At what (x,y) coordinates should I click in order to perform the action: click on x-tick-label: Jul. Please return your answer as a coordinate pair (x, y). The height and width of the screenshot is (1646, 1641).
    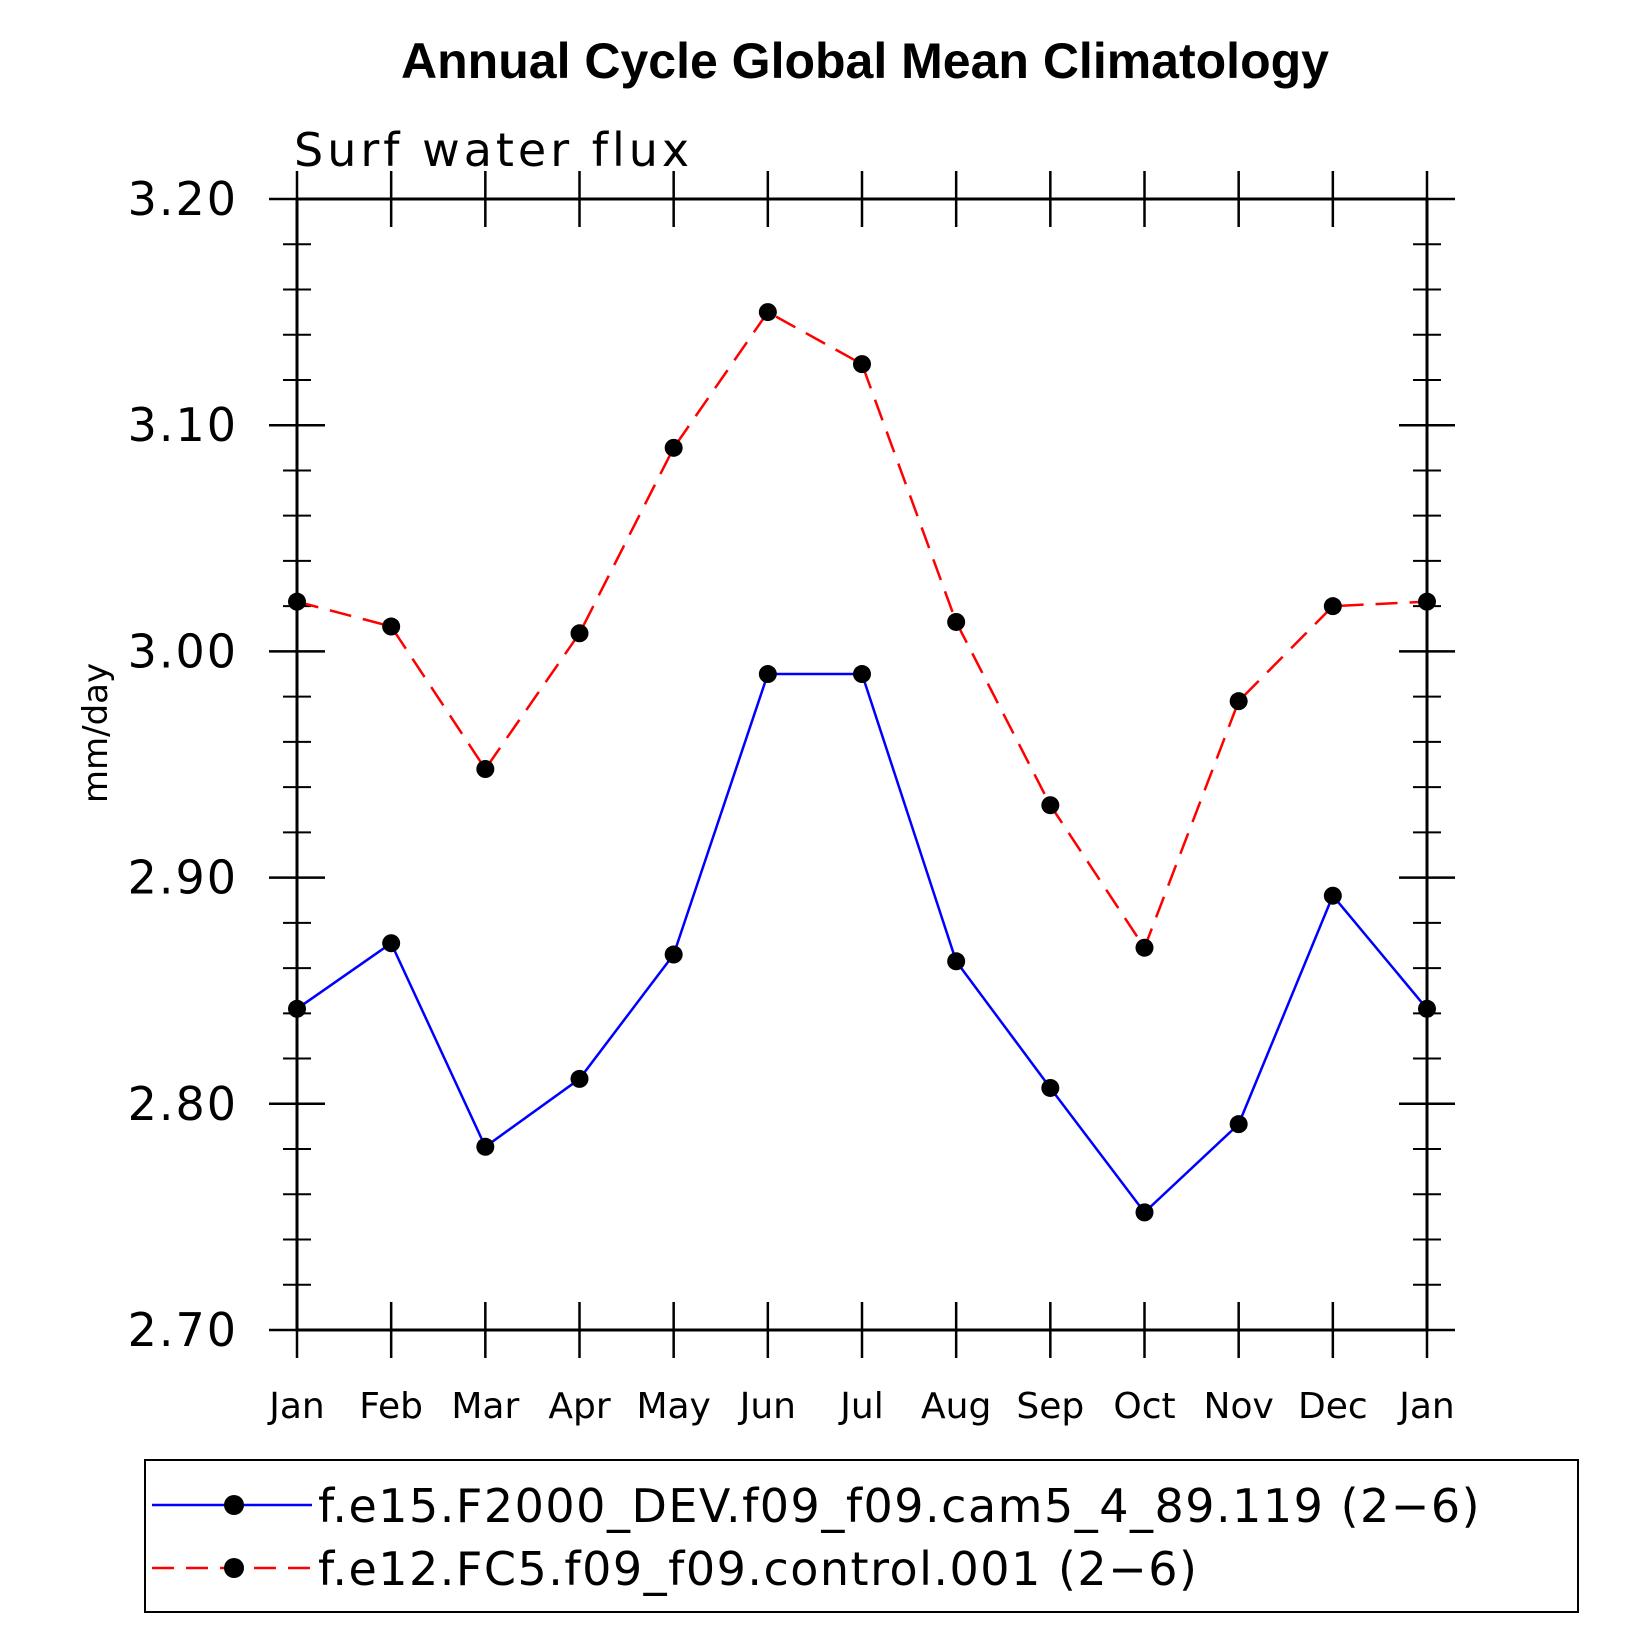
    Looking at the image, I should click on (860, 1406).